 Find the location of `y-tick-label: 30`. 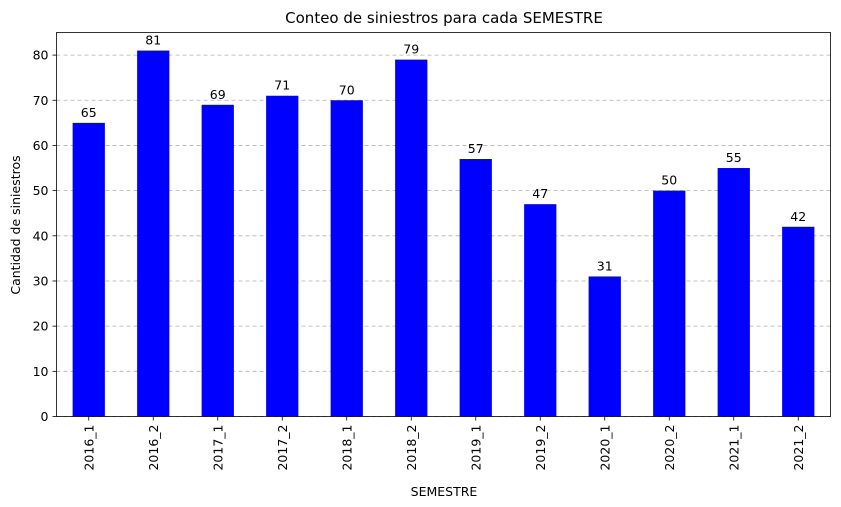

y-tick-label: 30 is located at coordinates (41, 280).